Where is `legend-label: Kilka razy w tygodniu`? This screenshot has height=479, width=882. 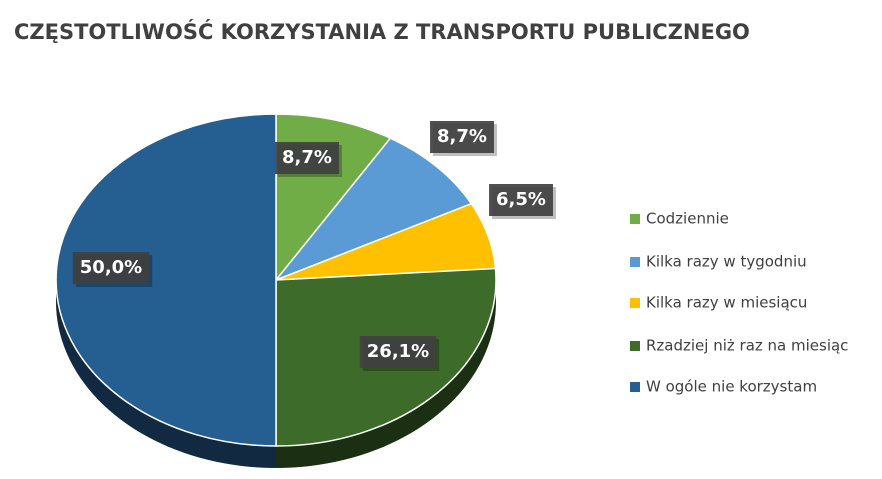 legend-label: Kilka razy w tygodniu is located at coordinates (726, 262).